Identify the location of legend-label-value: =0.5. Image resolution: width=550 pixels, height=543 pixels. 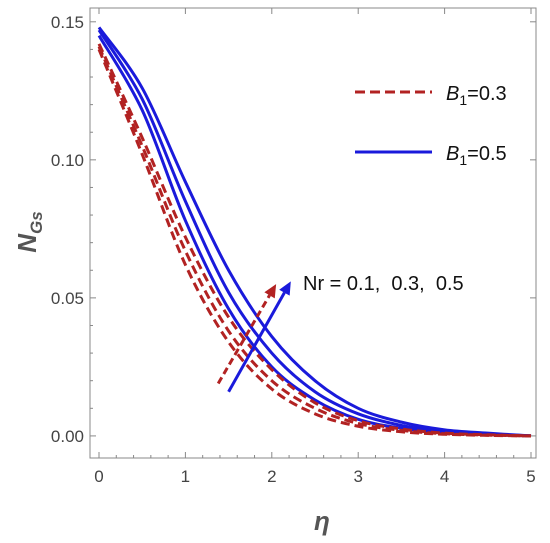
(486, 154).